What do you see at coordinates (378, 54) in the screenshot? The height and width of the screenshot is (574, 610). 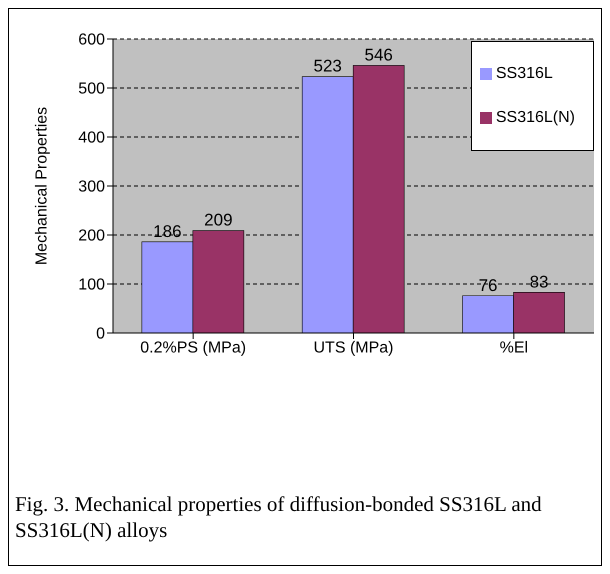 I see `data-label: 546` at bounding box center [378, 54].